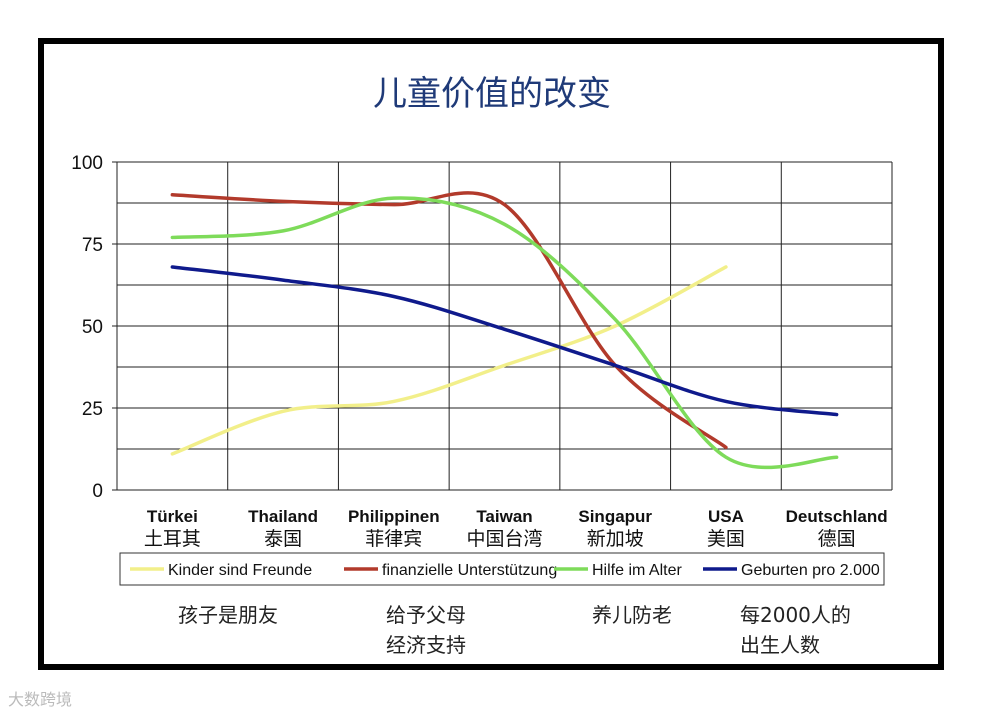 This screenshot has width=984, height=717. I want to click on note-line: 给予父母, so click(426, 615).